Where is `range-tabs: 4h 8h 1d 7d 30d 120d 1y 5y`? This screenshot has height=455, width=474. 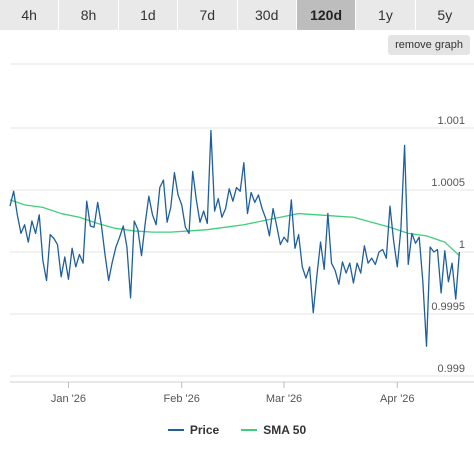 range-tabs: 4h 8h 1d 7d 30d 120d 1y 5y is located at coordinates (237, 15).